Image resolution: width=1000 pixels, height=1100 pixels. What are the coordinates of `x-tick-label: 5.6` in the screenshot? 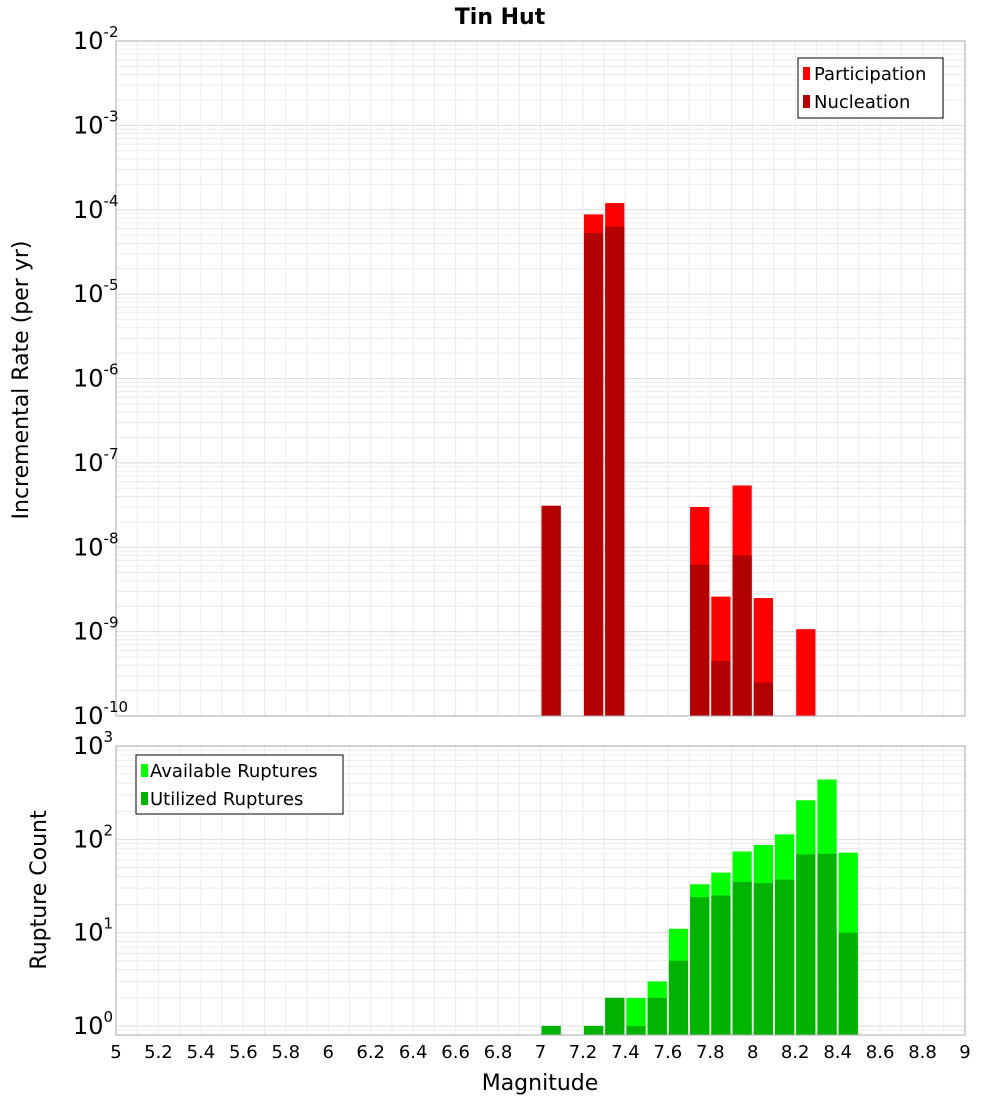 It's located at (243, 1052).